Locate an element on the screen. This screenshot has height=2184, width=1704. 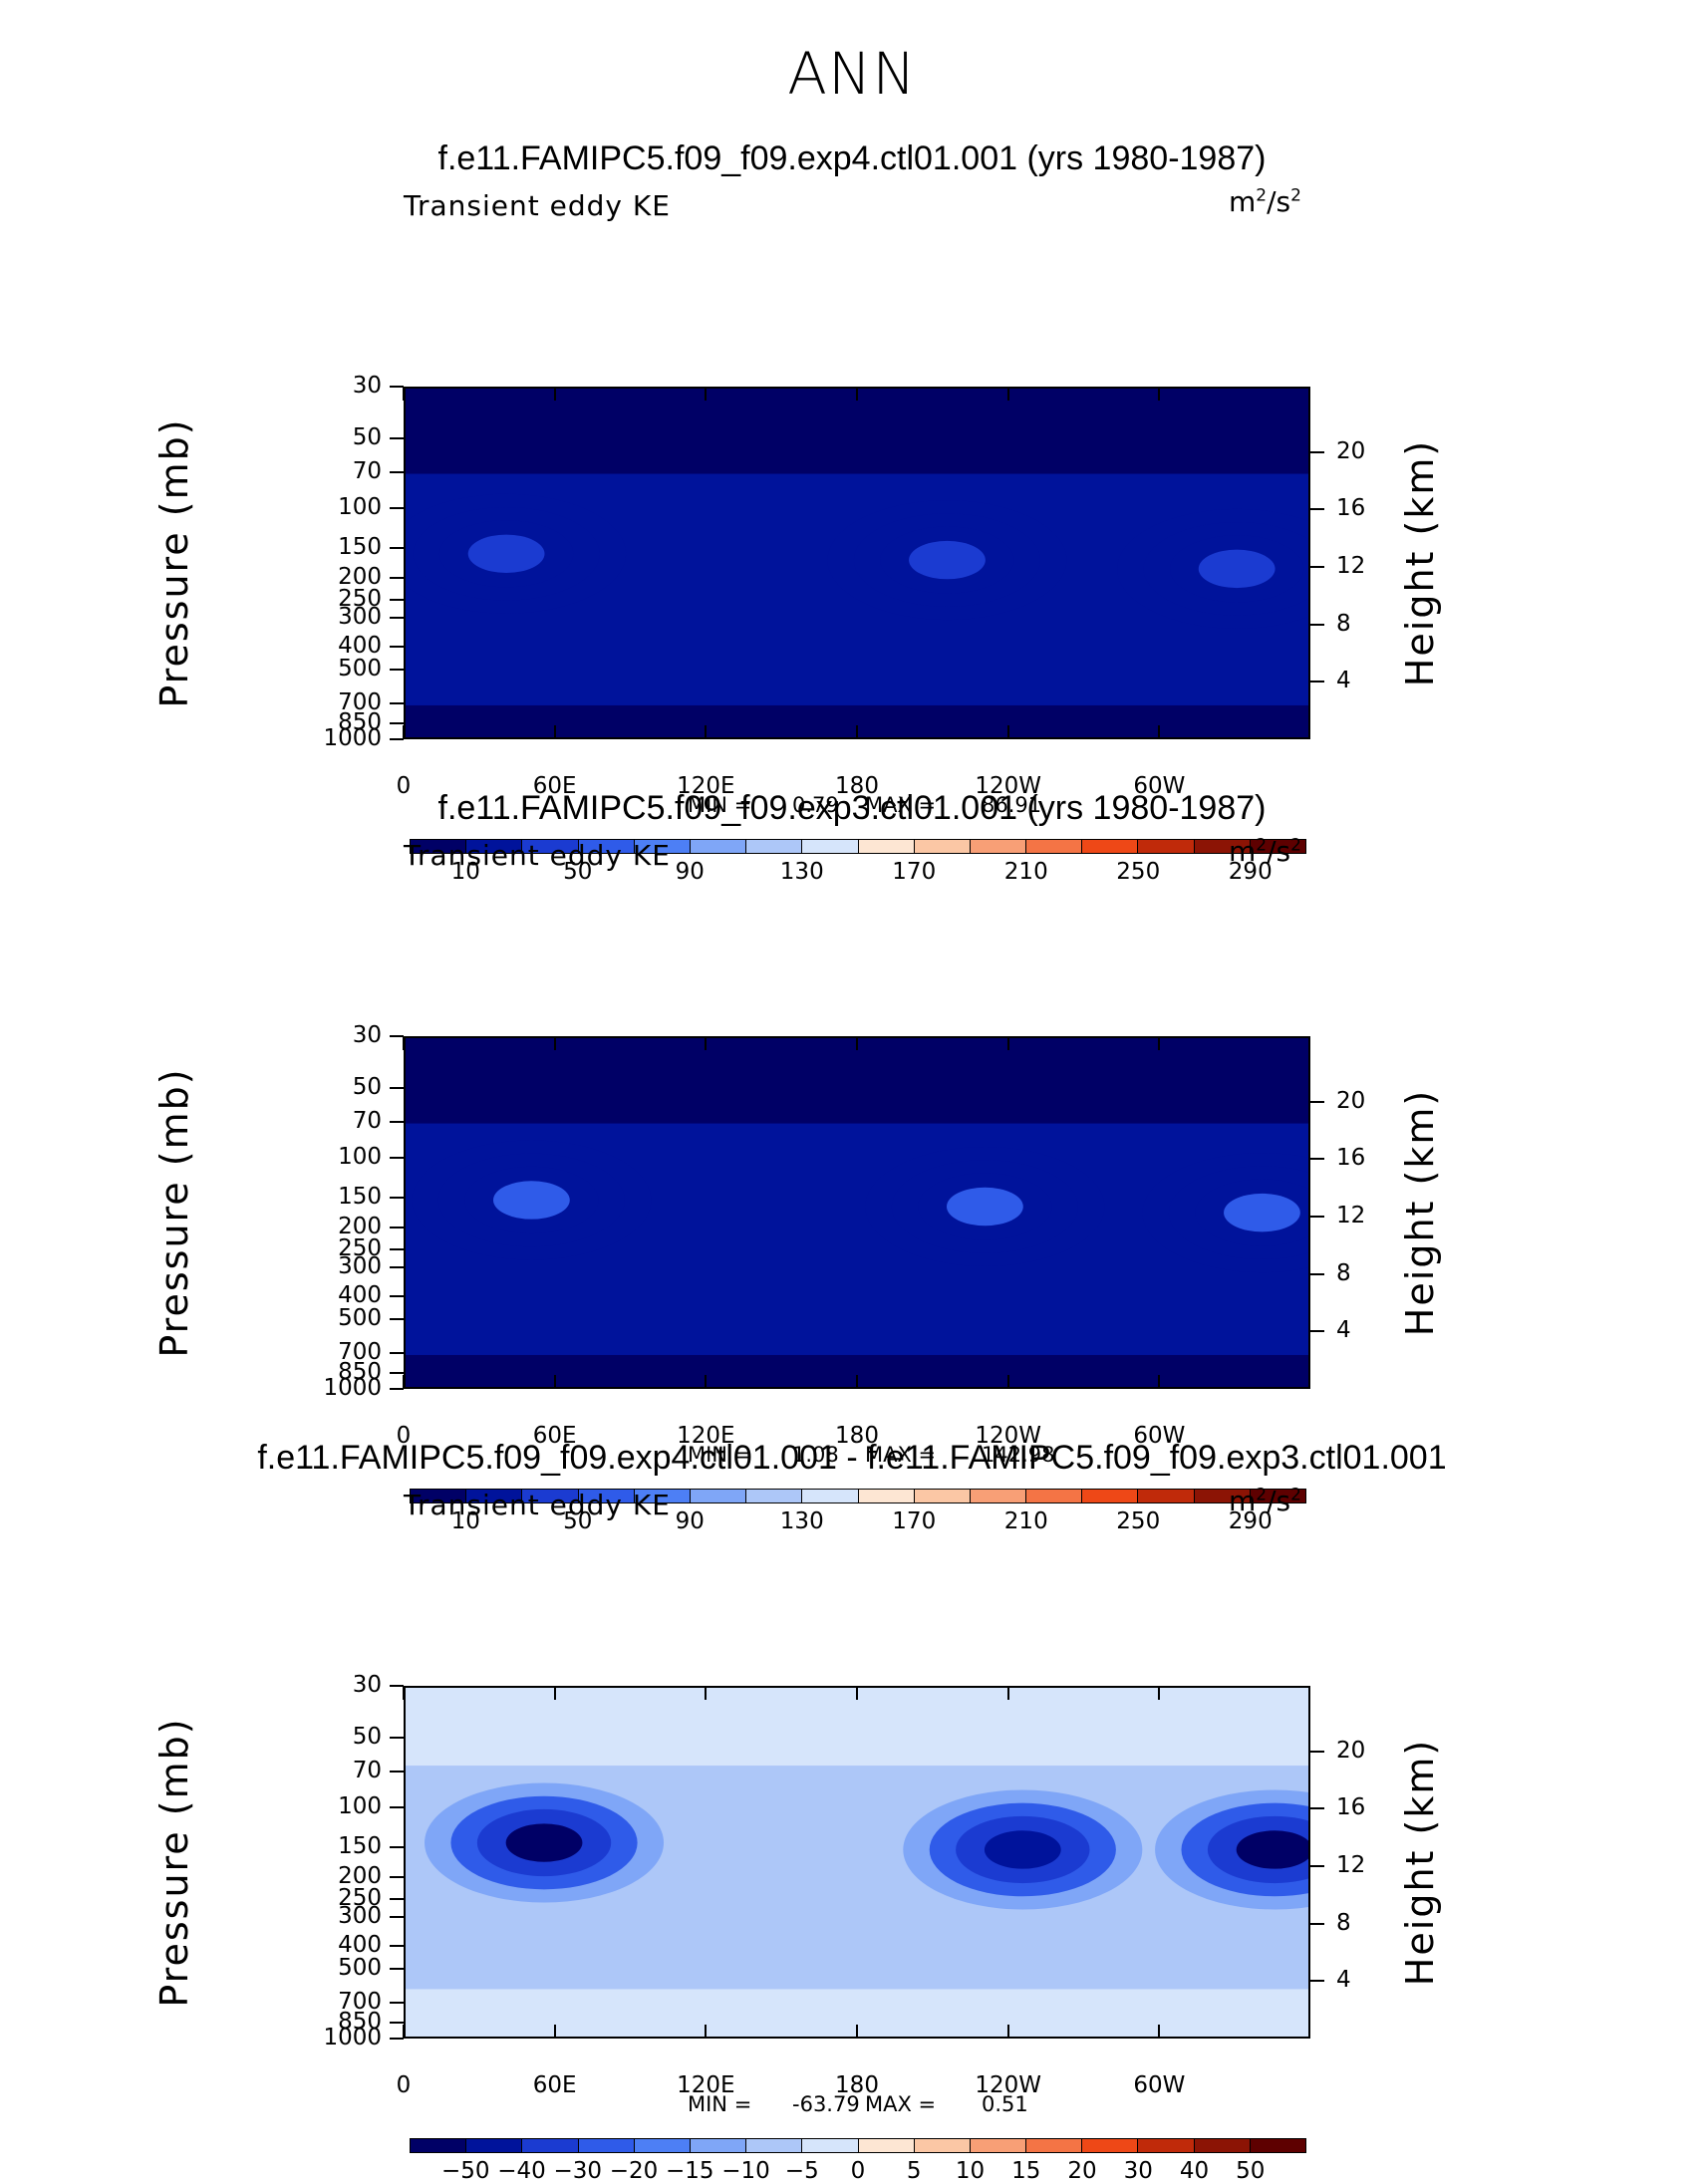
y-tick-label: 400 is located at coordinates (360, 646).